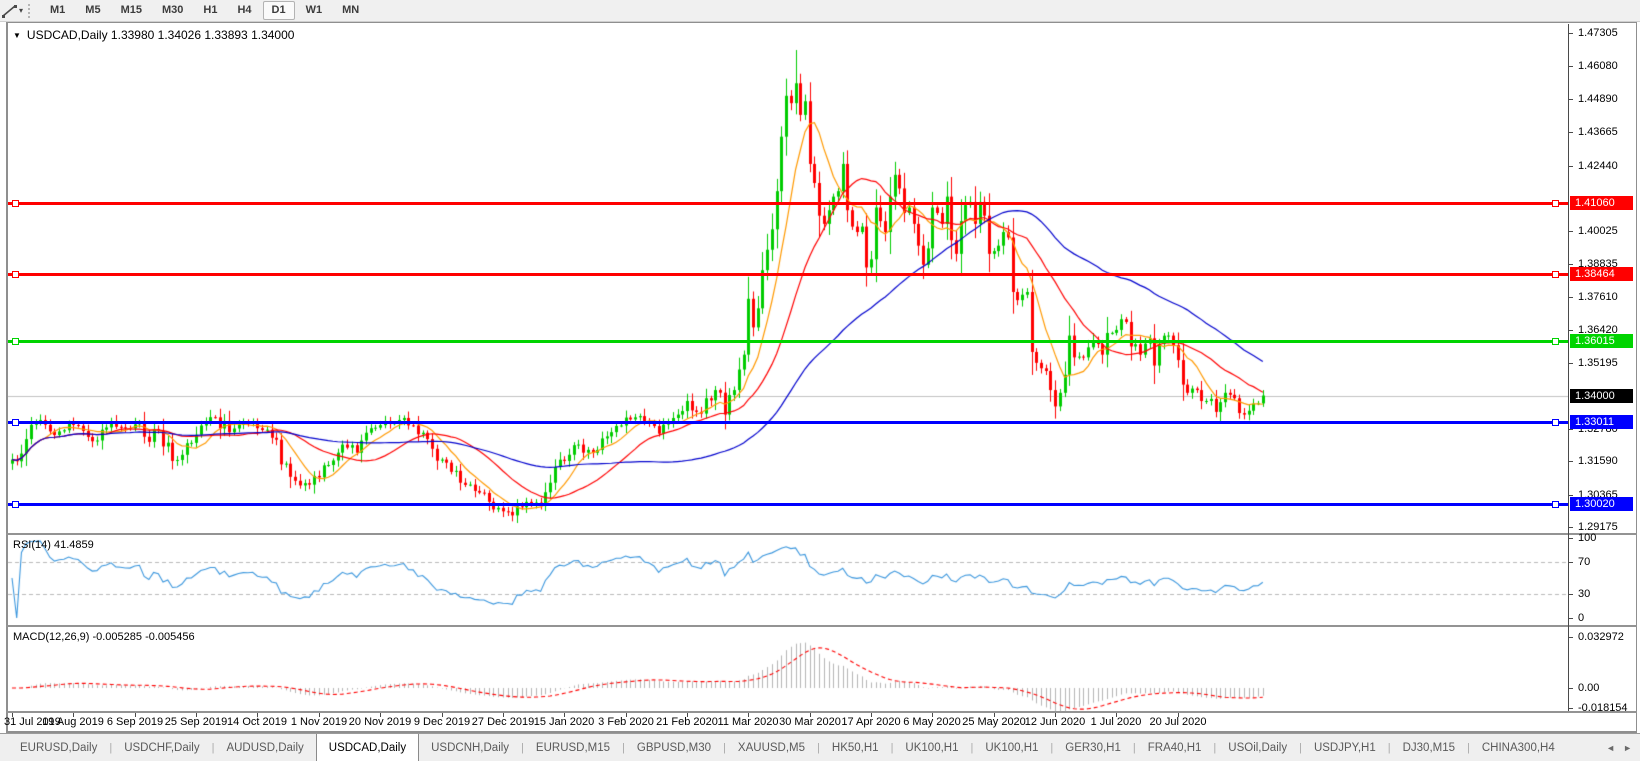  I want to click on symbol-tab-china300-h4: CHINA300,H4, so click(1518, 747).